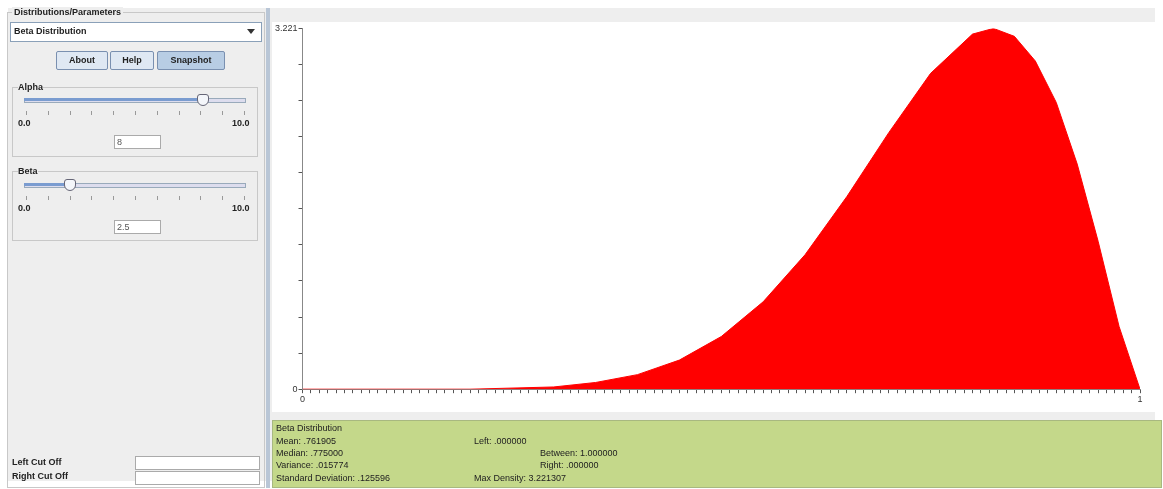  What do you see at coordinates (569, 465) in the screenshot?
I see `text: Right: .000000` at bounding box center [569, 465].